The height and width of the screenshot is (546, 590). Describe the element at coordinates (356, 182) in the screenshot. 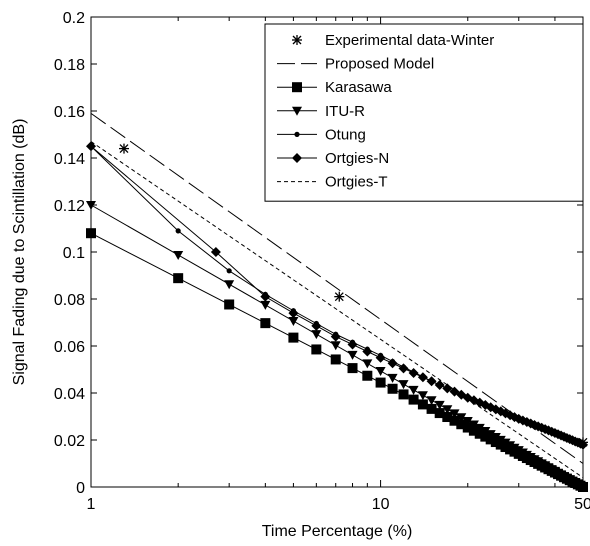

I see `legend-label: Ortgies-T` at that location.